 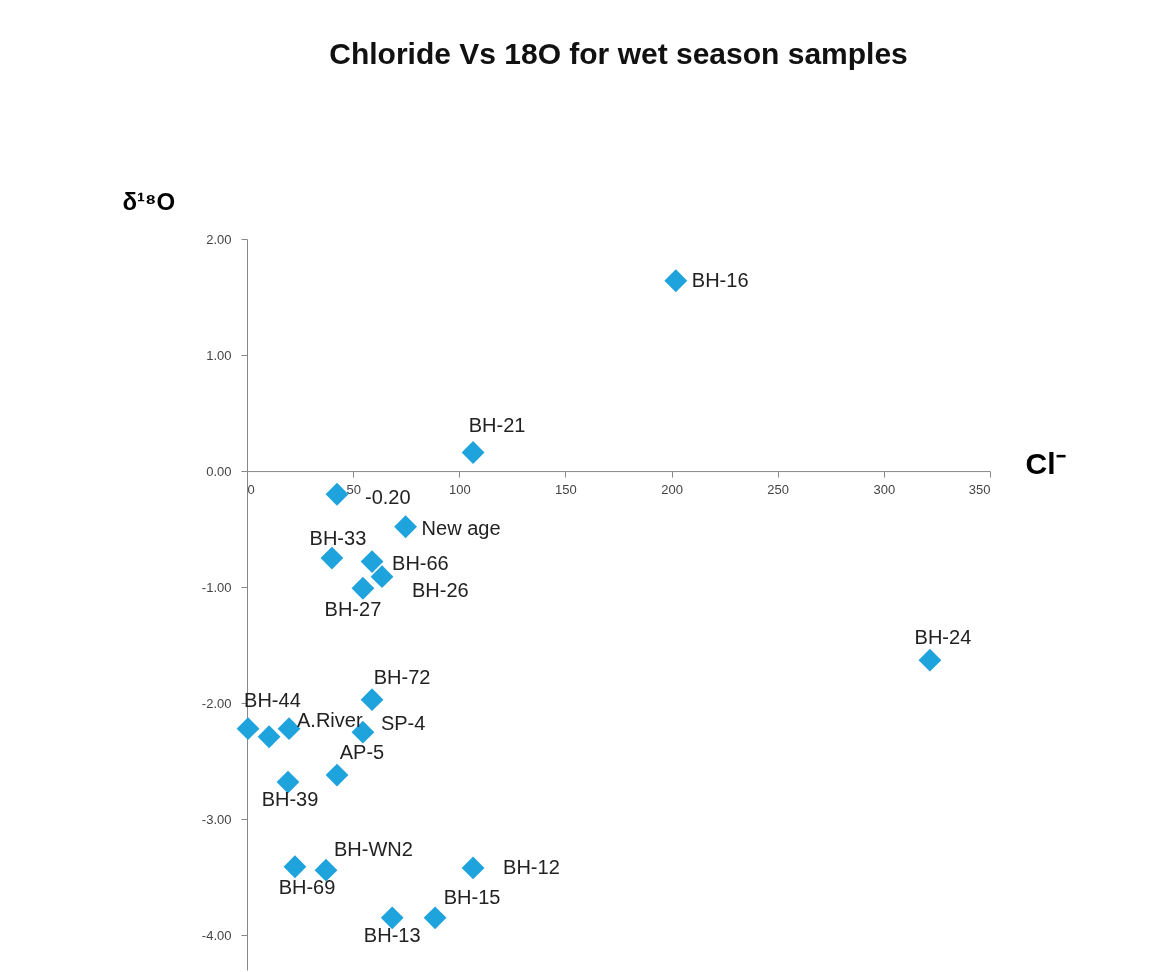 What do you see at coordinates (461, 527) in the screenshot?
I see `annotation: New age` at bounding box center [461, 527].